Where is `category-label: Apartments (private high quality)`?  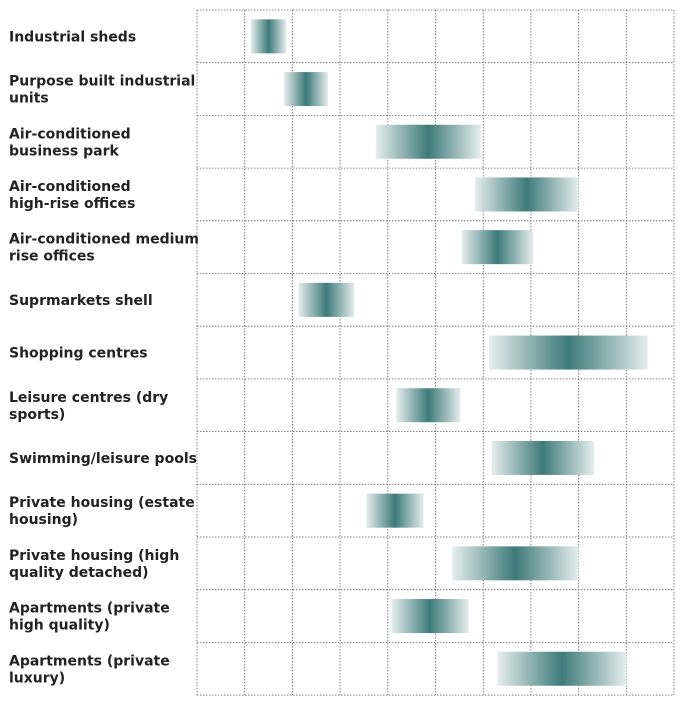 category-label: Apartments (private high quality) is located at coordinates (89, 617).